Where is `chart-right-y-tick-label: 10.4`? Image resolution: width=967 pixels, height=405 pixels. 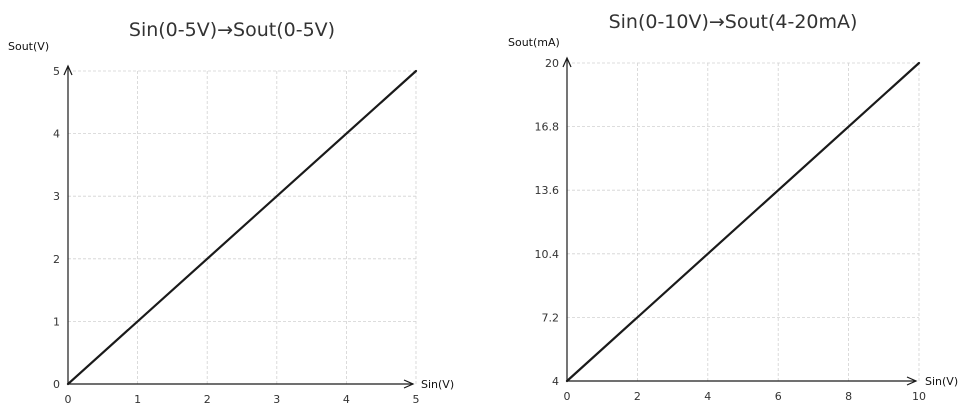 chart-right-y-tick-label: 10.4 is located at coordinates (547, 254).